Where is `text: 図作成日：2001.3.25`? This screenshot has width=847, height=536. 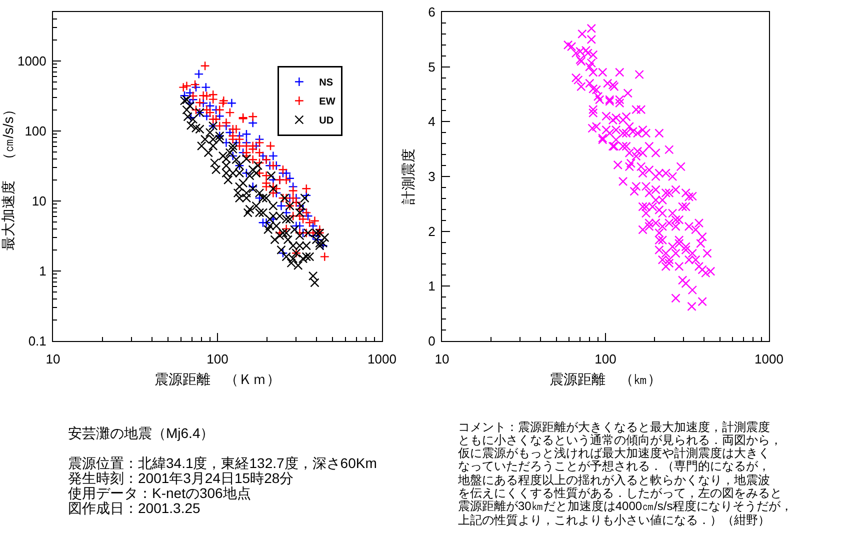 text: 図作成日：2001.3.25 is located at coordinates (135, 508).